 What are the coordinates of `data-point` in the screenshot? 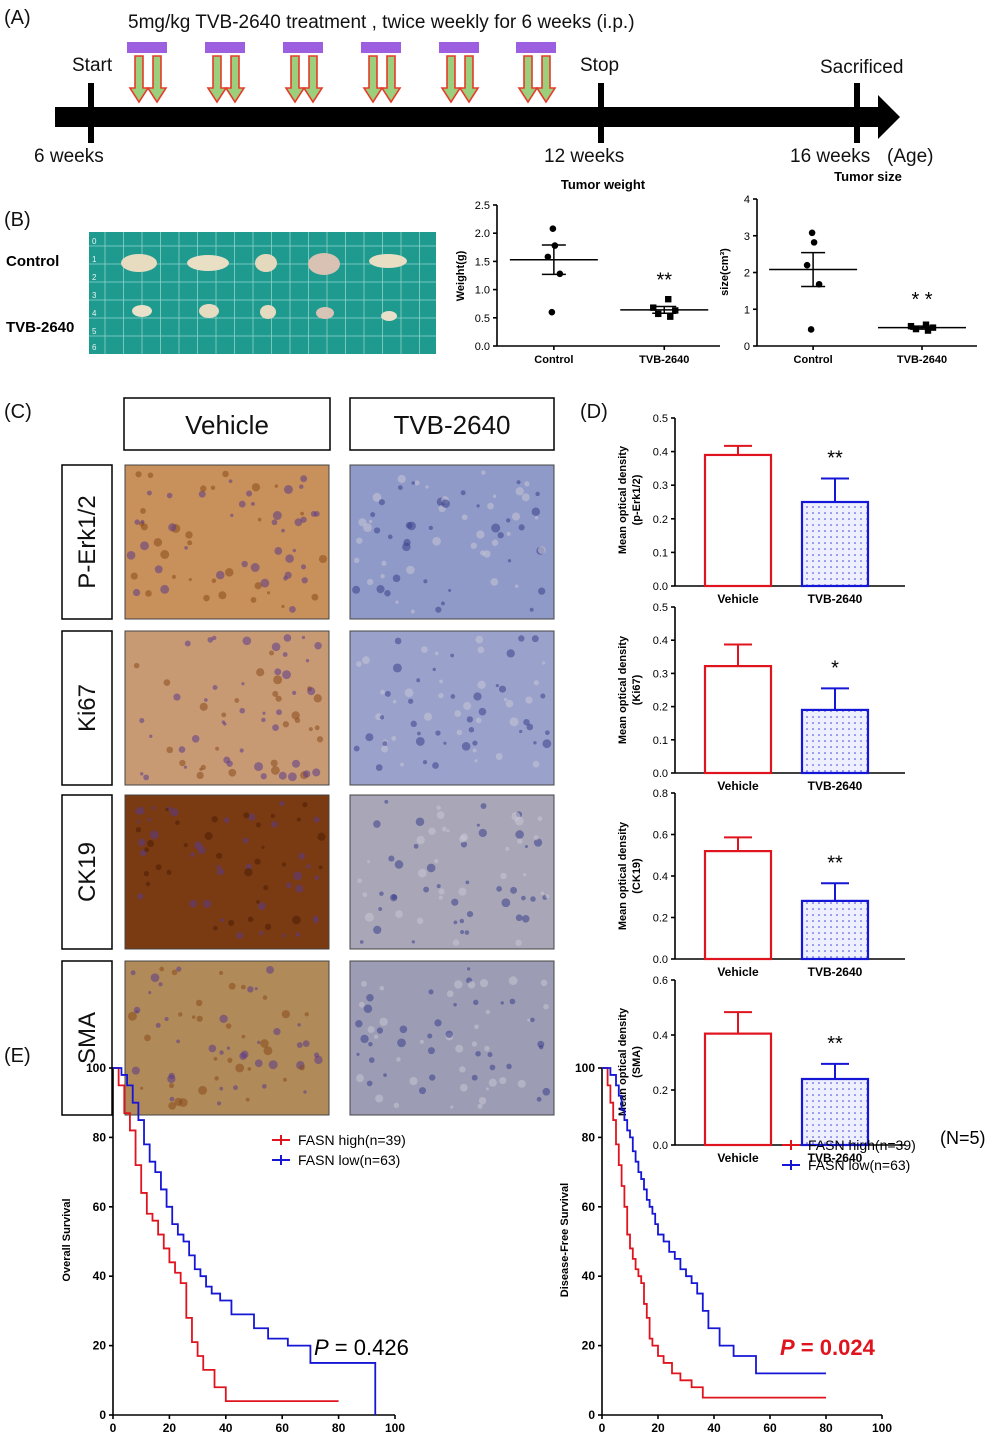 It's located at (668, 299).